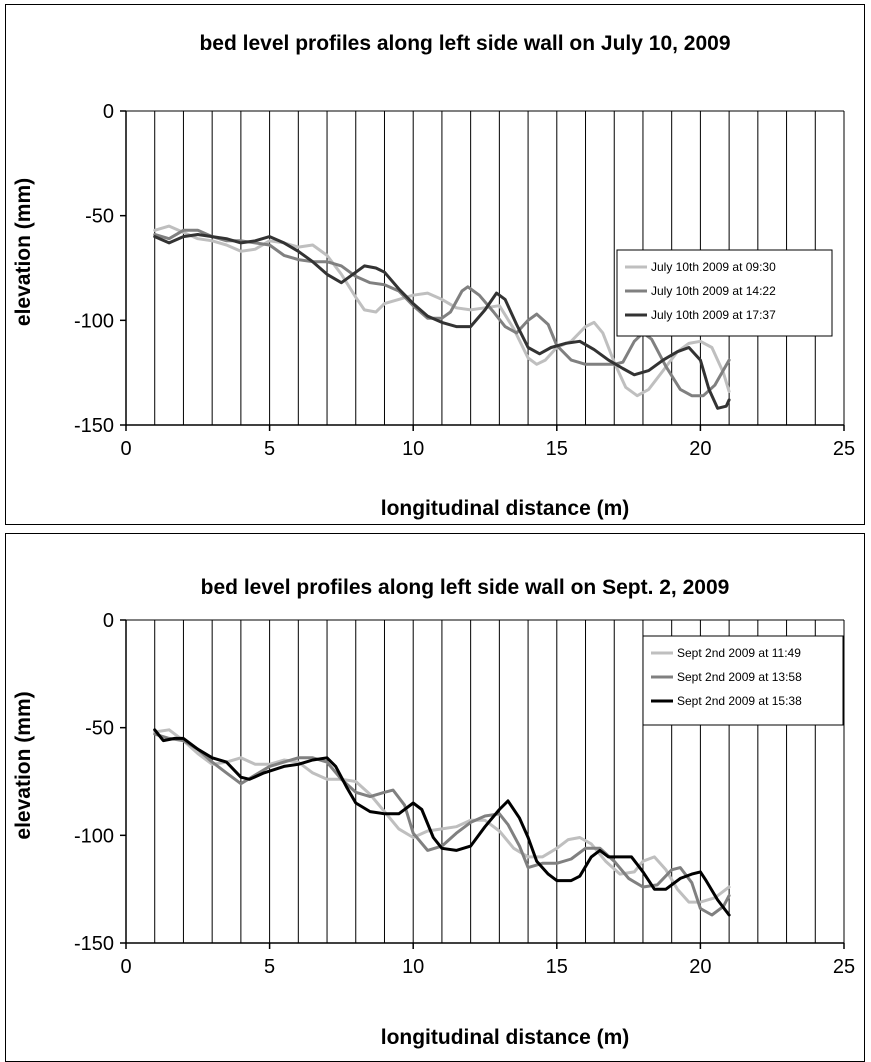 This screenshot has height=1062, width=871. What do you see at coordinates (713, 291) in the screenshot?
I see `legend-label: July 10th 2009 at 14:22` at bounding box center [713, 291].